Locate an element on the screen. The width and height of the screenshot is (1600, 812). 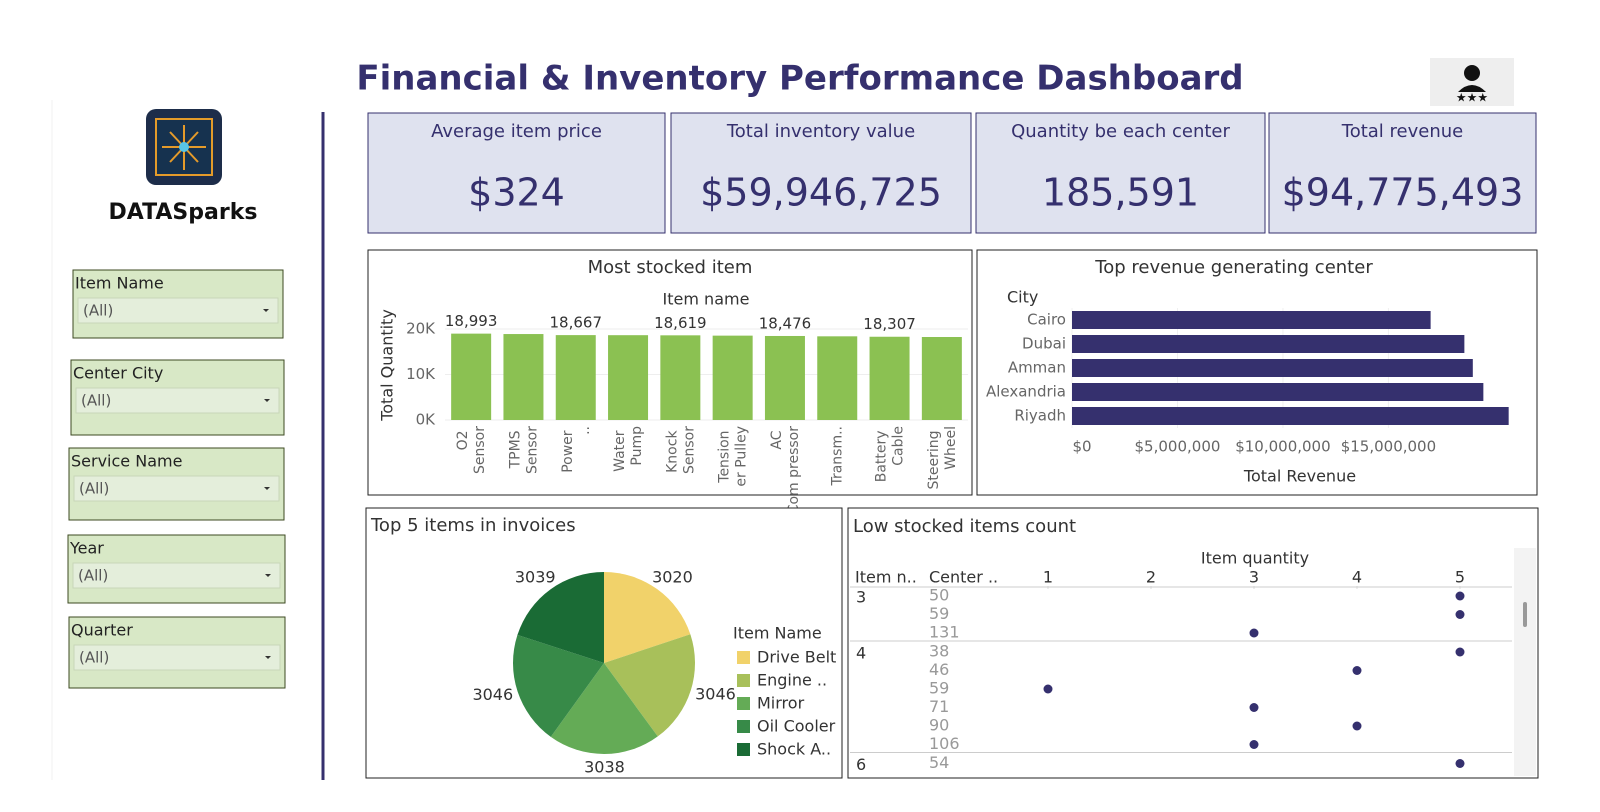
x-tick-label: $0 is located at coordinates (1081, 447).